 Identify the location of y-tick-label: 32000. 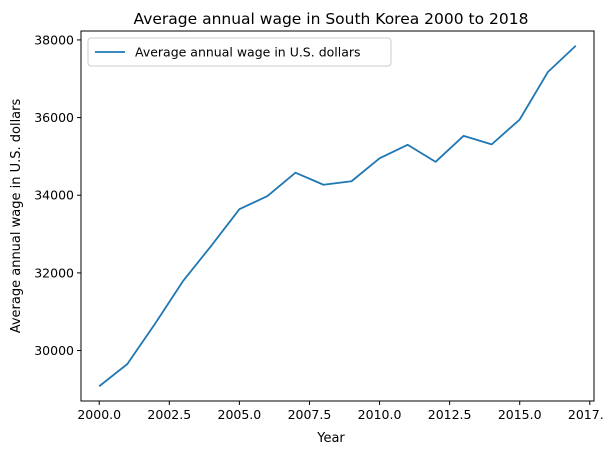
(54, 272).